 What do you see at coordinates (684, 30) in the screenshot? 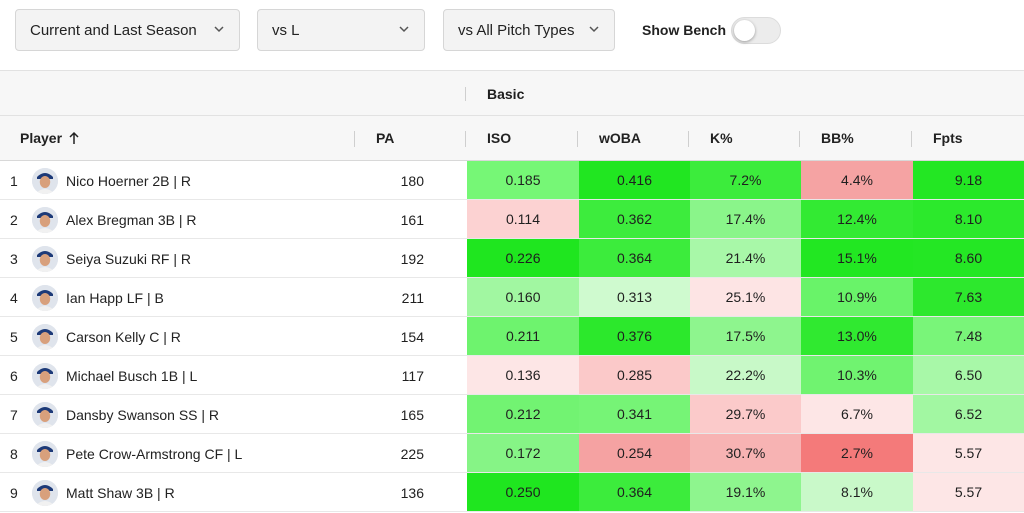
I see `show-bench-label: Show Bench` at bounding box center [684, 30].